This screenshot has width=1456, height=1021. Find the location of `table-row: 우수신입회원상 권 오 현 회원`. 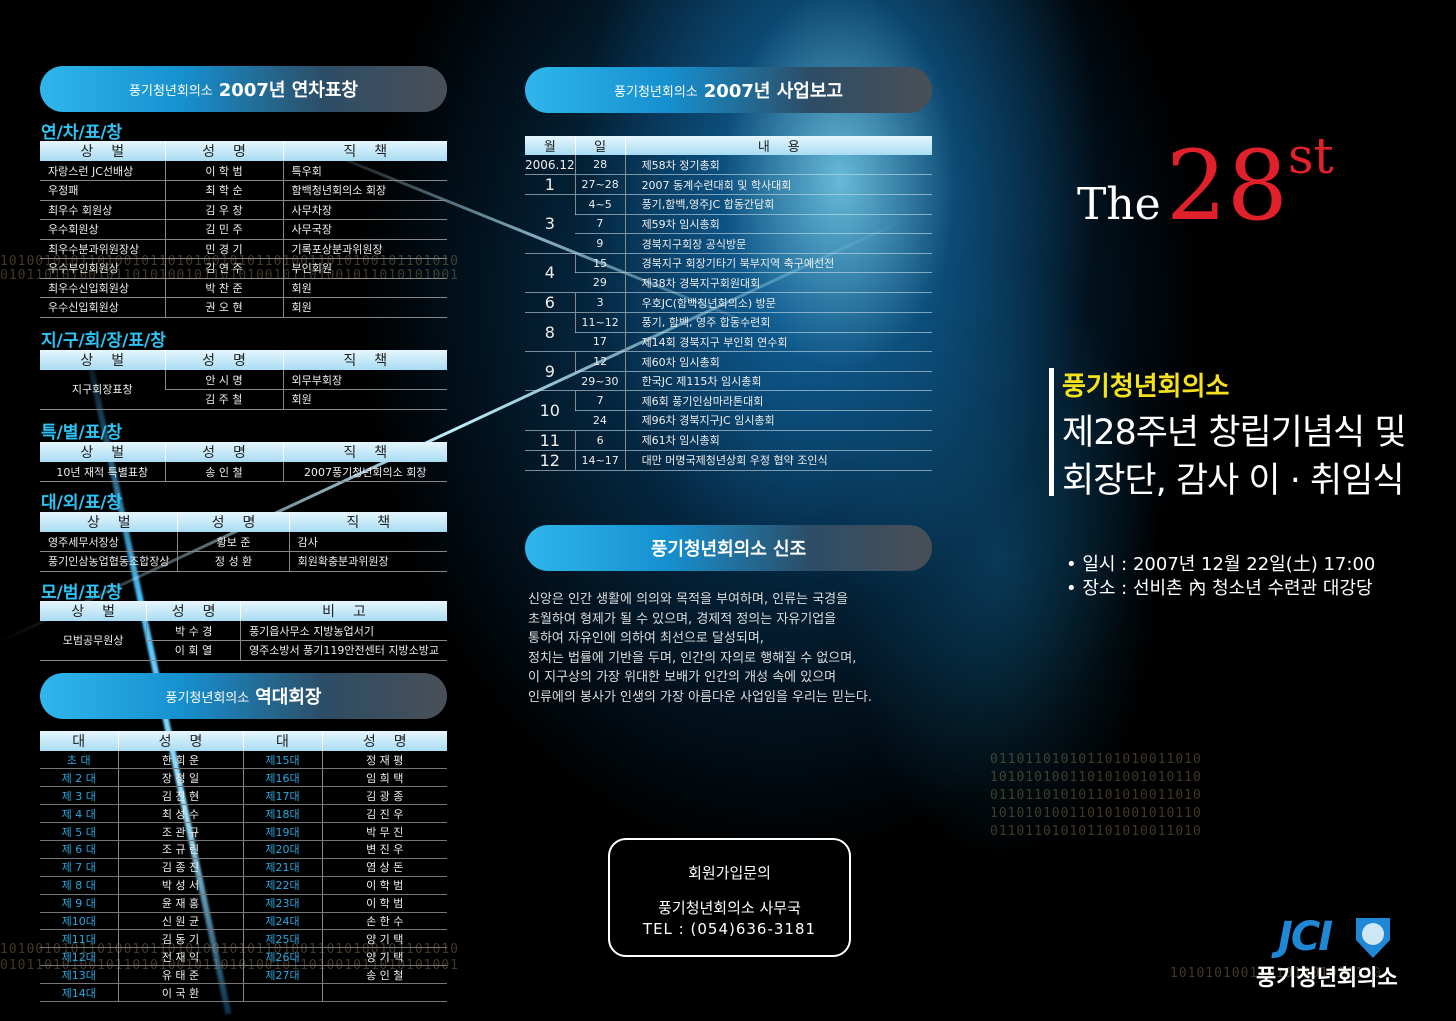

table-row: 우수신입회원상 권 오 현 회원 is located at coordinates (243, 307).